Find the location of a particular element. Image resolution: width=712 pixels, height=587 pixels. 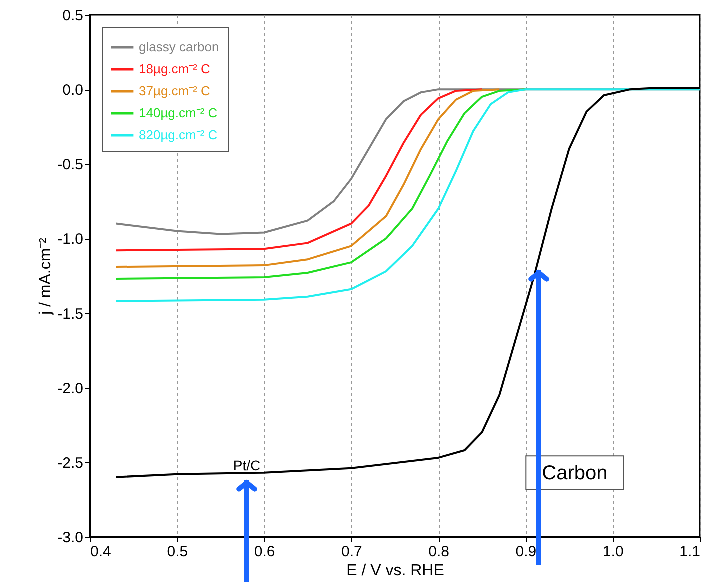

legend-label: 140µg.cm⁻² C is located at coordinates (178, 113).